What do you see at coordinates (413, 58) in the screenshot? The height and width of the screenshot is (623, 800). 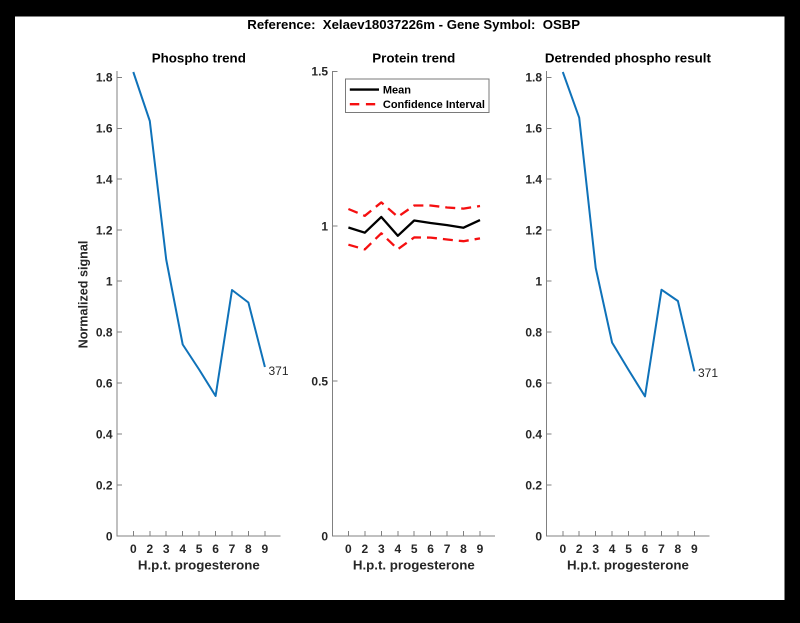 I see `svg-text: Protein trend` at bounding box center [413, 58].